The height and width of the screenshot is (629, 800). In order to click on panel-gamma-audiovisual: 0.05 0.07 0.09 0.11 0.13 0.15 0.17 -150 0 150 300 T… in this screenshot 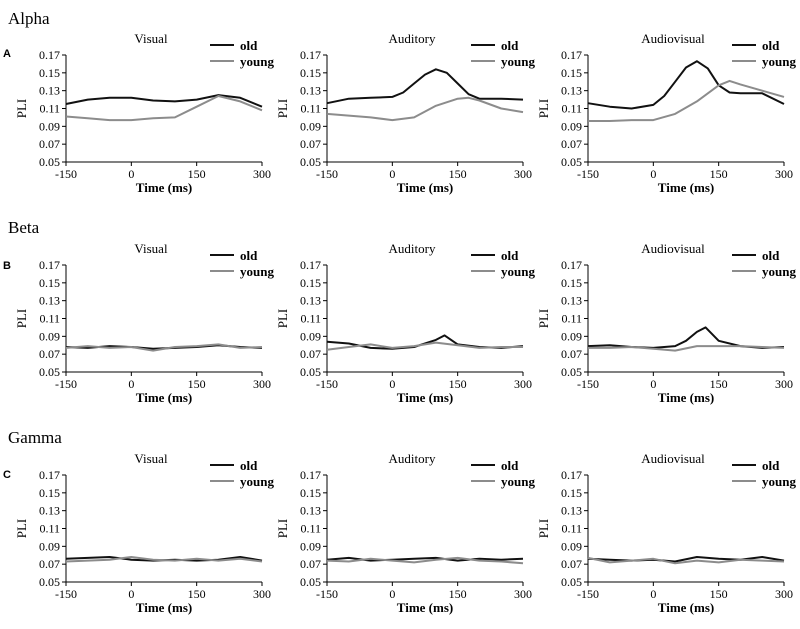, I will do `click(666, 533)`.